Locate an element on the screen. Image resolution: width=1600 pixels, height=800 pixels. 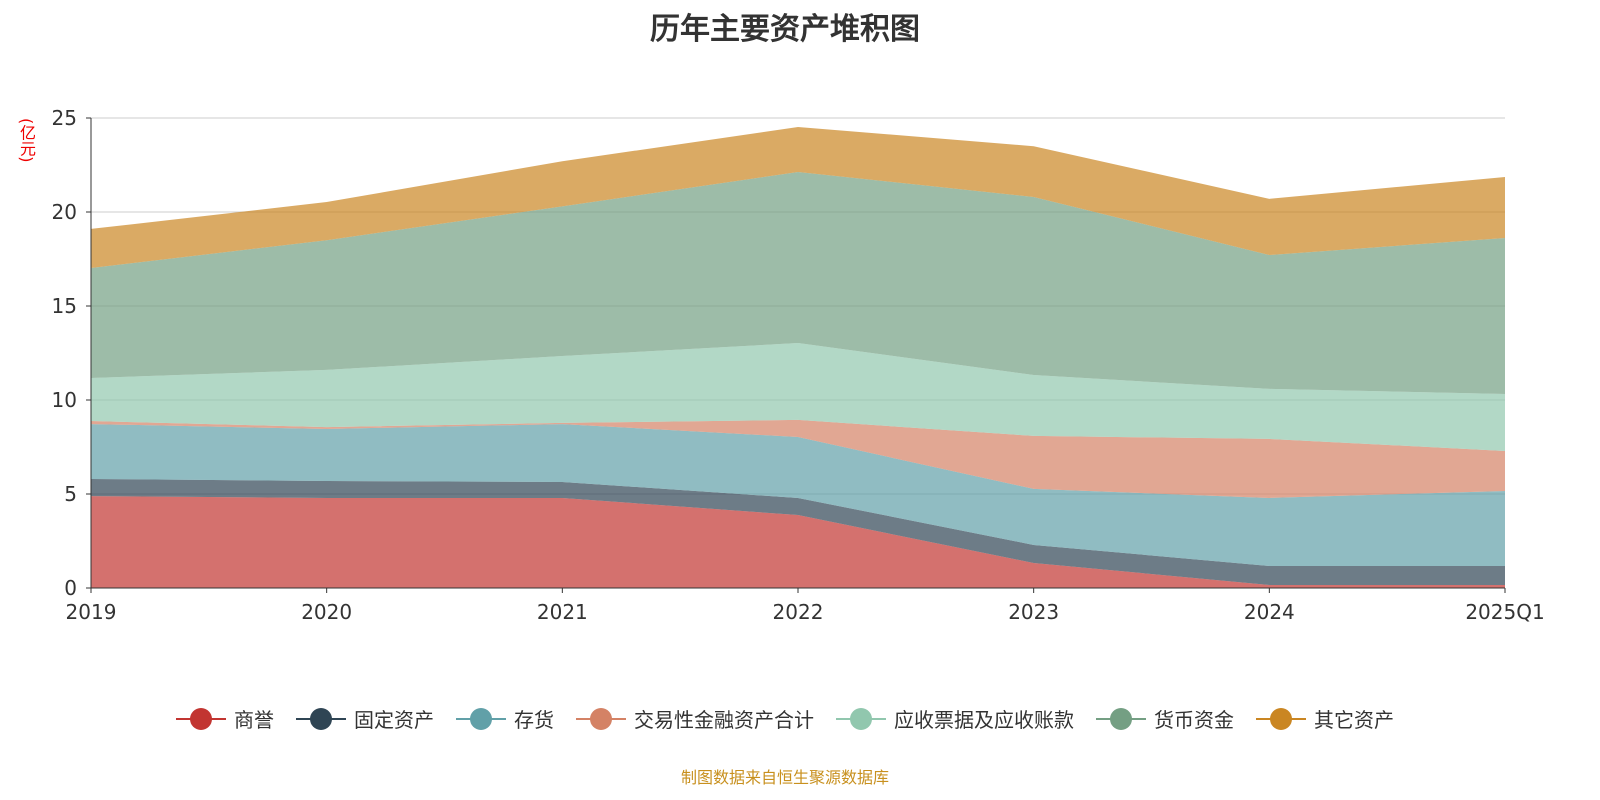
y-axis-unit: (亿元) is located at coordinates (26, 140).